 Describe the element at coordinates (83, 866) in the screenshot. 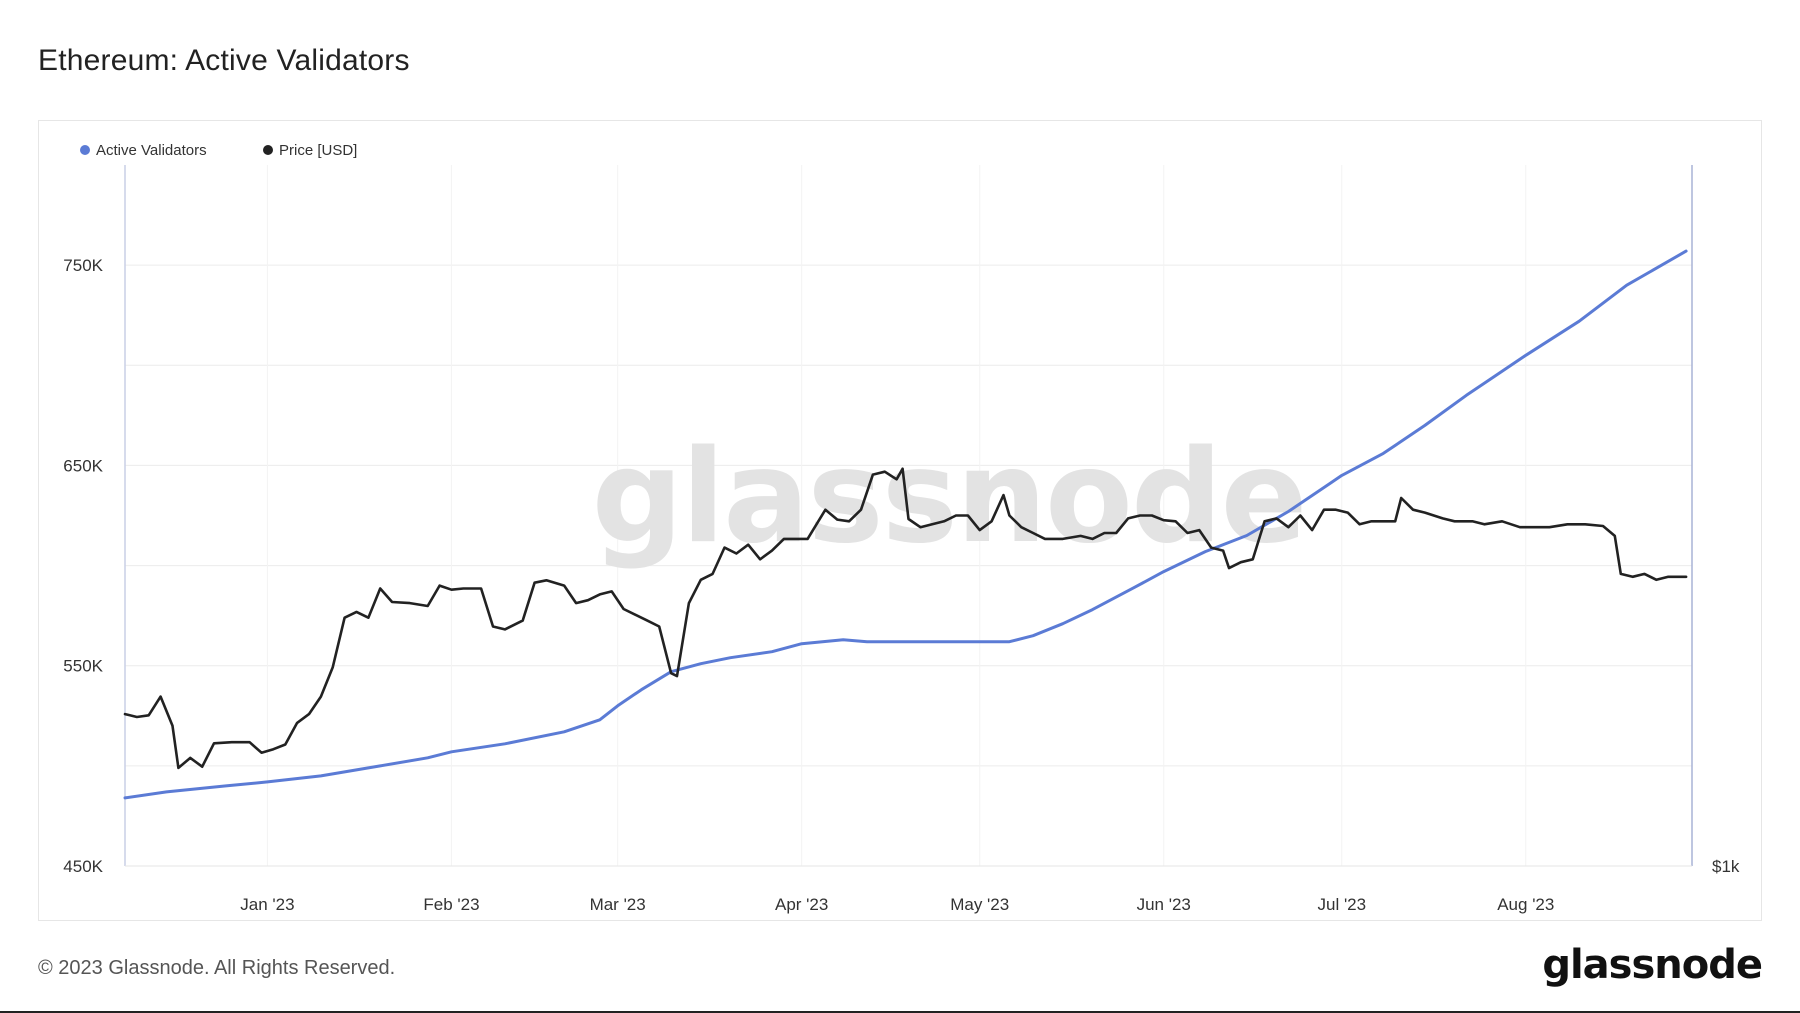

I see `y-tick-label-left: 450K` at that location.